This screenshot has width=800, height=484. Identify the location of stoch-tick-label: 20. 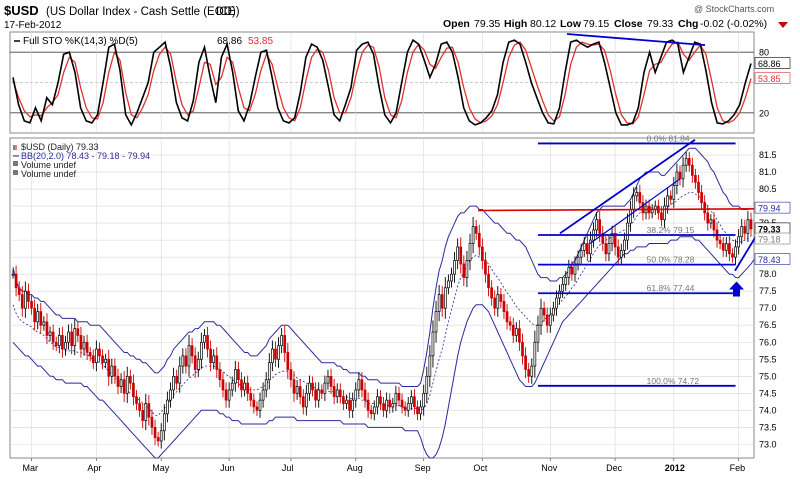
(764, 113).